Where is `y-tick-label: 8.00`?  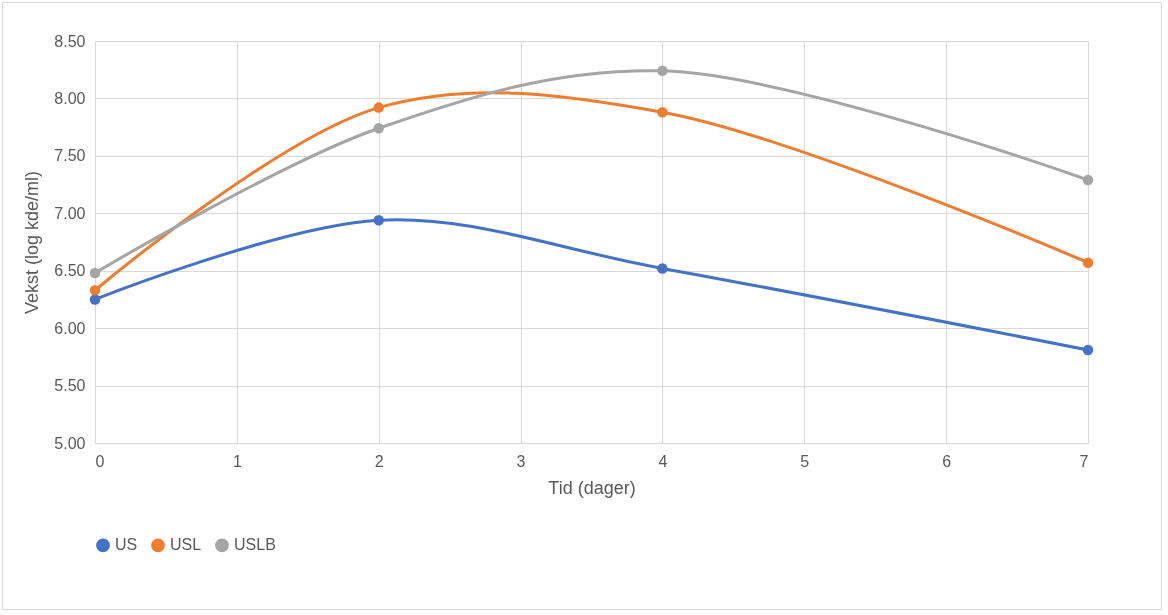
y-tick-label: 8.00 is located at coordinates (70, 98).